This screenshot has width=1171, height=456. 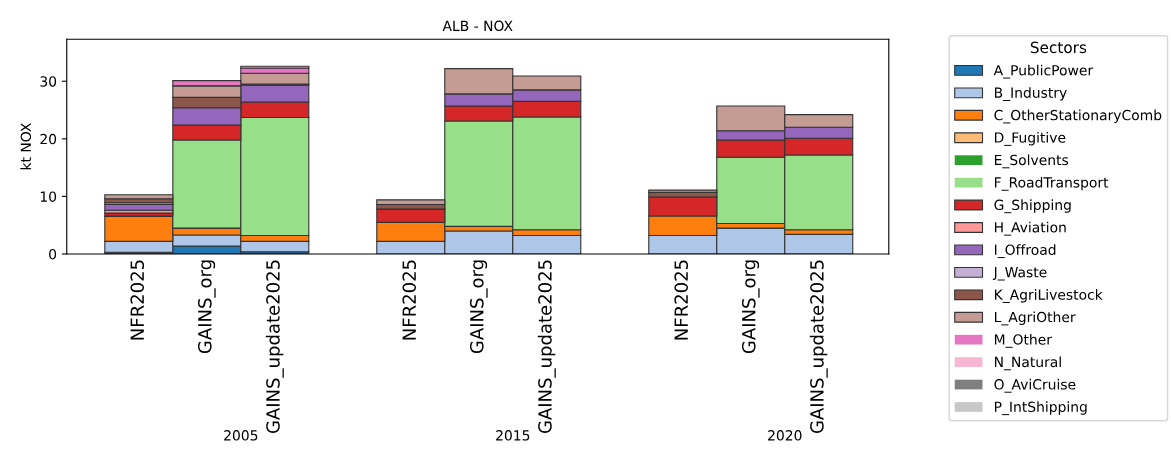 I want to click on legend-label: I_Offroad, so click(x=1025, y=251).